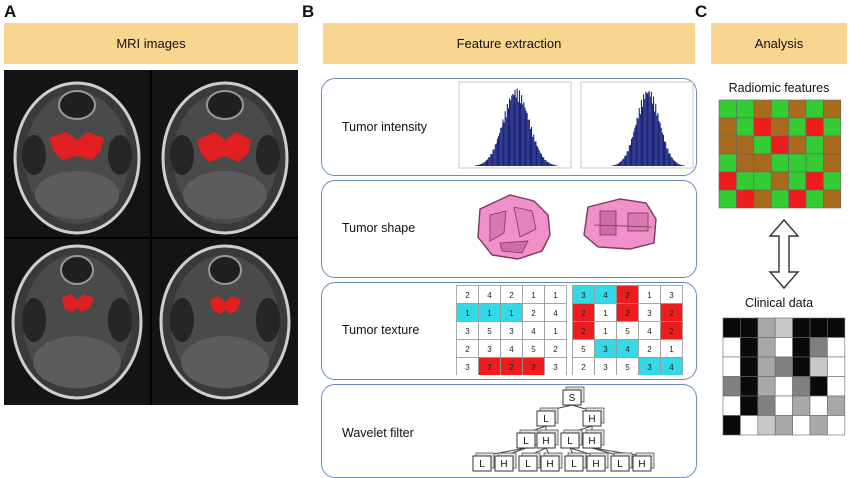 The width and height of the screenshot is (850, 478). What do you see at coordinates (512, 330) in the screenshot?
I see `texture-matrix-left: 2 4 2 1 1 1 1 1 2 4 3 5 3 4 1 2 3 4 5 2 3 2 2 2 3` at bounding box center [512, 330].